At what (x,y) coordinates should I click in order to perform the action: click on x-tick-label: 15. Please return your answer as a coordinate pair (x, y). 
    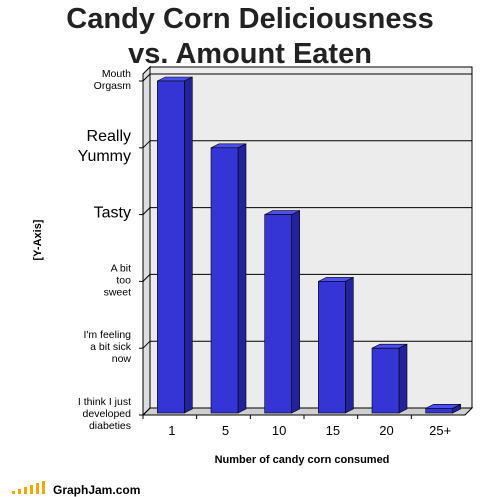
    Looking at the image, I should click on (333, 430).